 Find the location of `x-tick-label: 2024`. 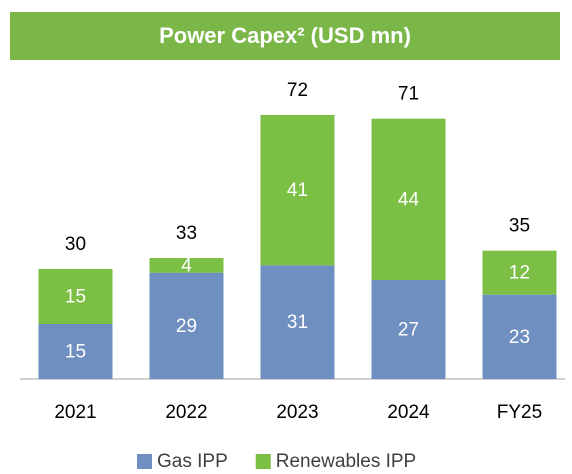

x-tick-label: 2024 is located at coordinates (408, 412).